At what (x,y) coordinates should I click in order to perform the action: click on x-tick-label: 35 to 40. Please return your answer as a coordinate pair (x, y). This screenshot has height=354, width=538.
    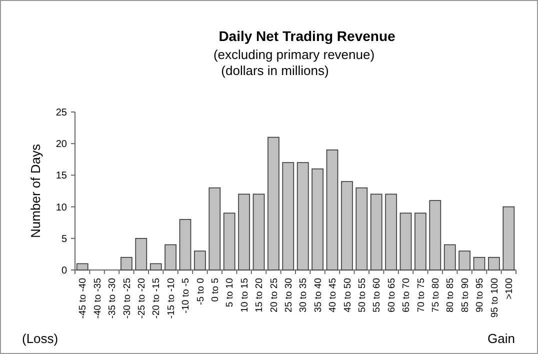
    Looking at the image, I should click on (318, 295).